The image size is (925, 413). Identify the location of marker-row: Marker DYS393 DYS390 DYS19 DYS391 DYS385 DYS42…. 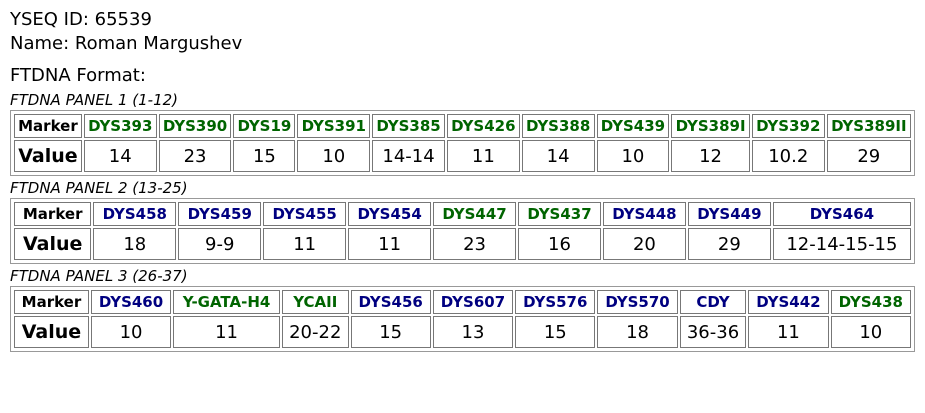
(462, 126).